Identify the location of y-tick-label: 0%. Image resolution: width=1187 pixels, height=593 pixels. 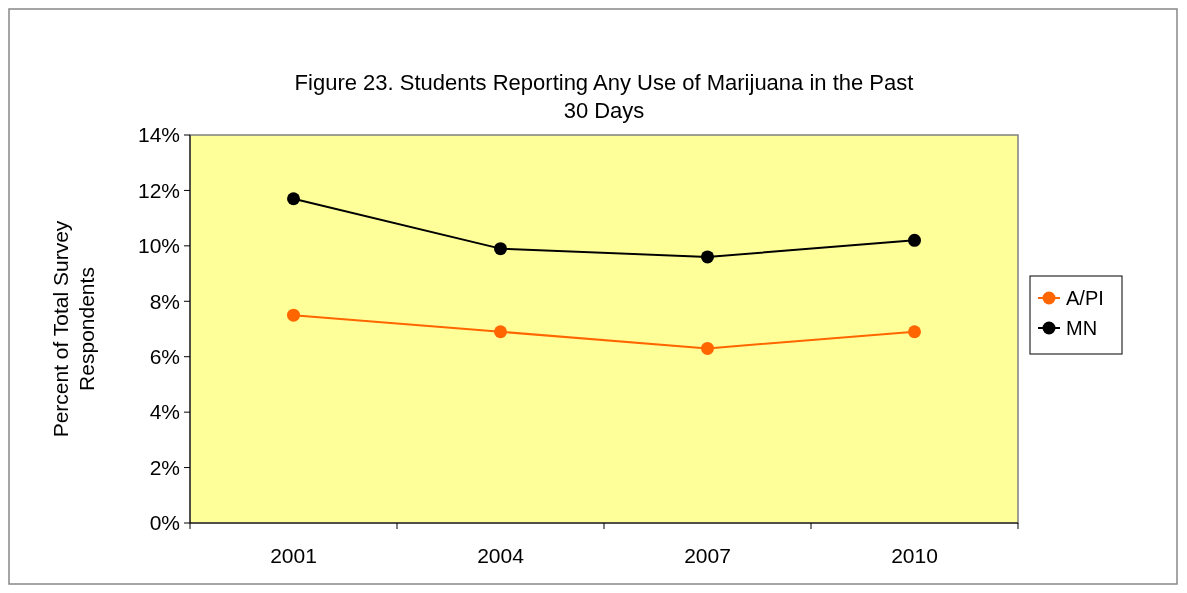
(164, 523).